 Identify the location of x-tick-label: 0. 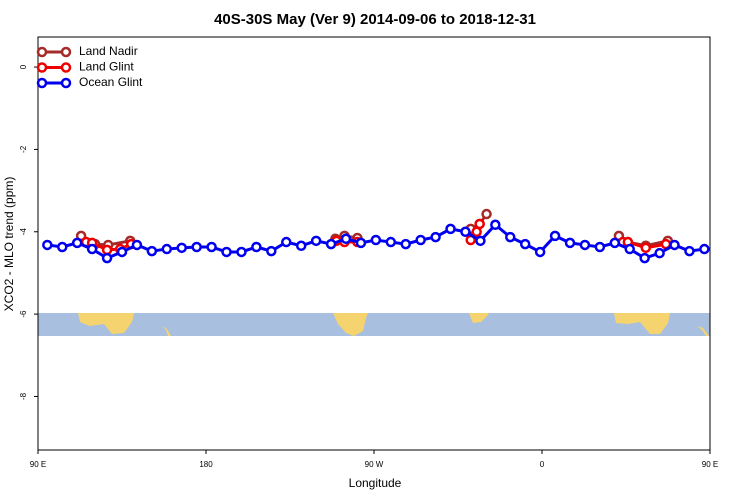
(542, 464).